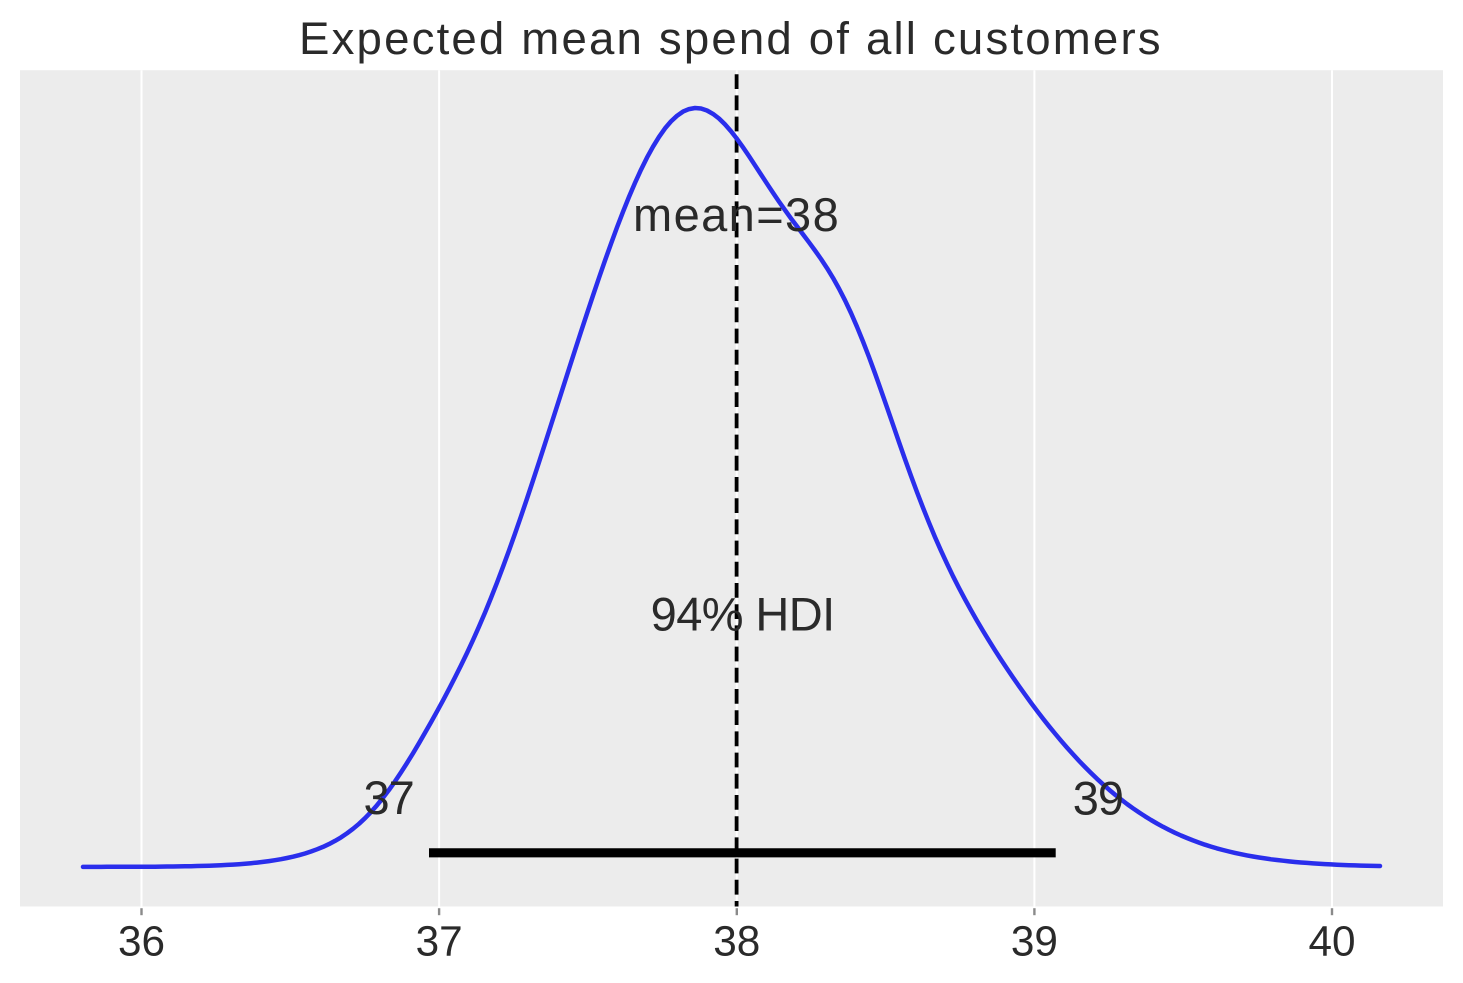  What do you see at coordinates (731, 38) in the screenshot?
I see `svg-text:Expected mean spend of all cus: Expected mean spend of all customers` at bounding box center [731, 38].